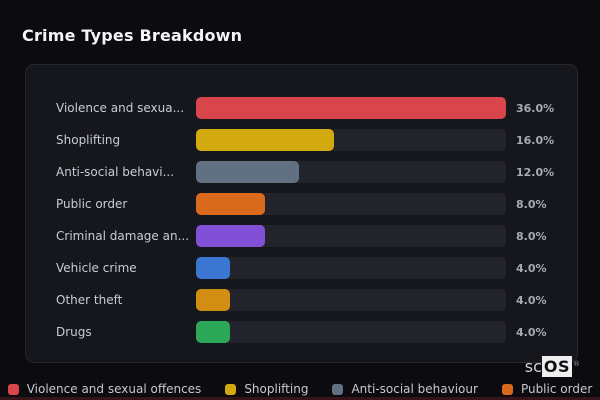 The width and height of the screenshot is (600, 400). I want to click on category-label: Public order, so click(92, 204).